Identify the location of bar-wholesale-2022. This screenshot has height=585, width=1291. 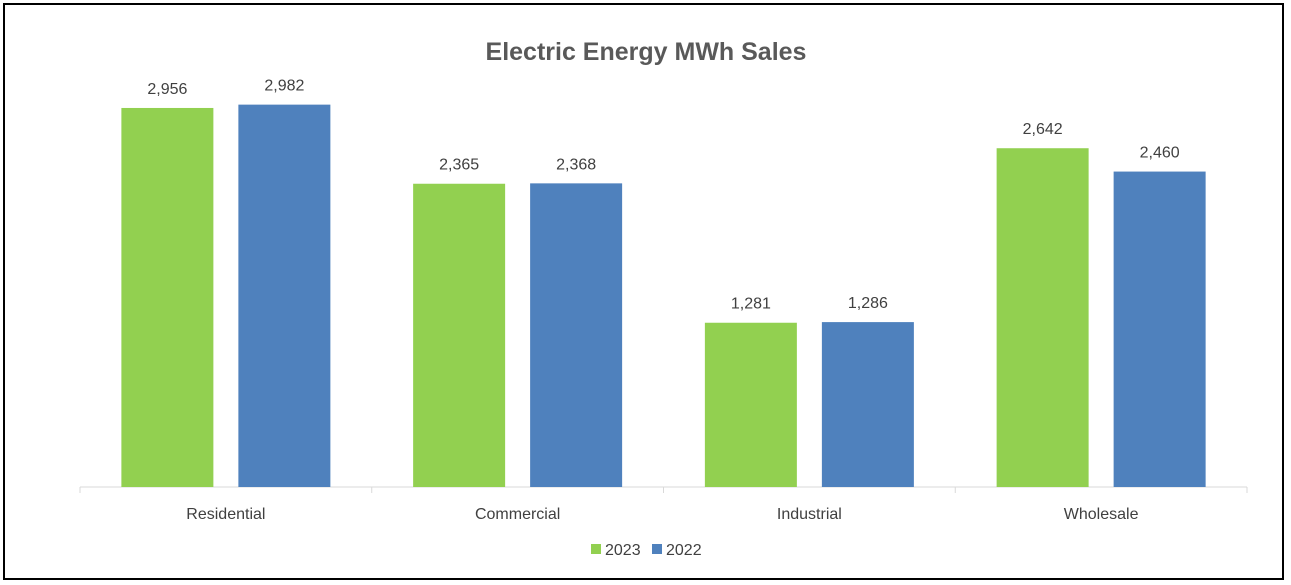
(1159, 329).